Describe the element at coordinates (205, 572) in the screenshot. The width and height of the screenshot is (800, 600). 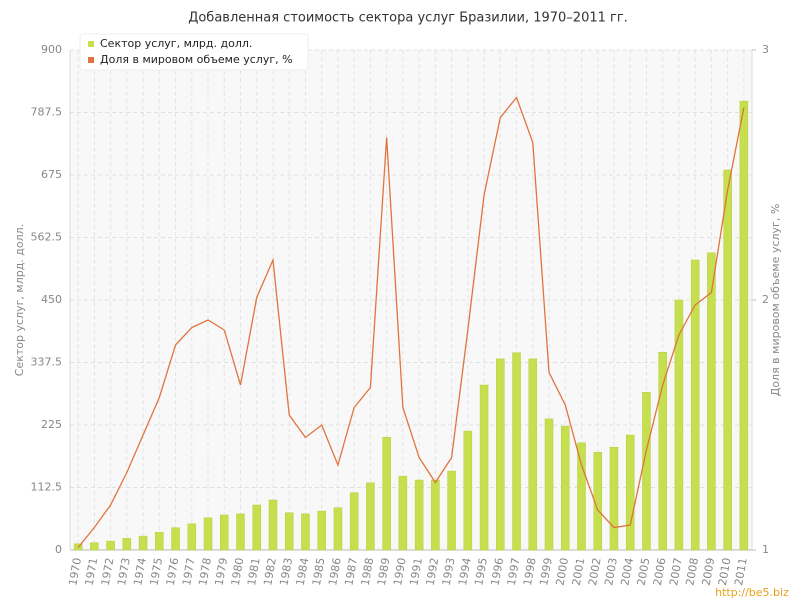
I see `x-tick-label: 1978` at that location.